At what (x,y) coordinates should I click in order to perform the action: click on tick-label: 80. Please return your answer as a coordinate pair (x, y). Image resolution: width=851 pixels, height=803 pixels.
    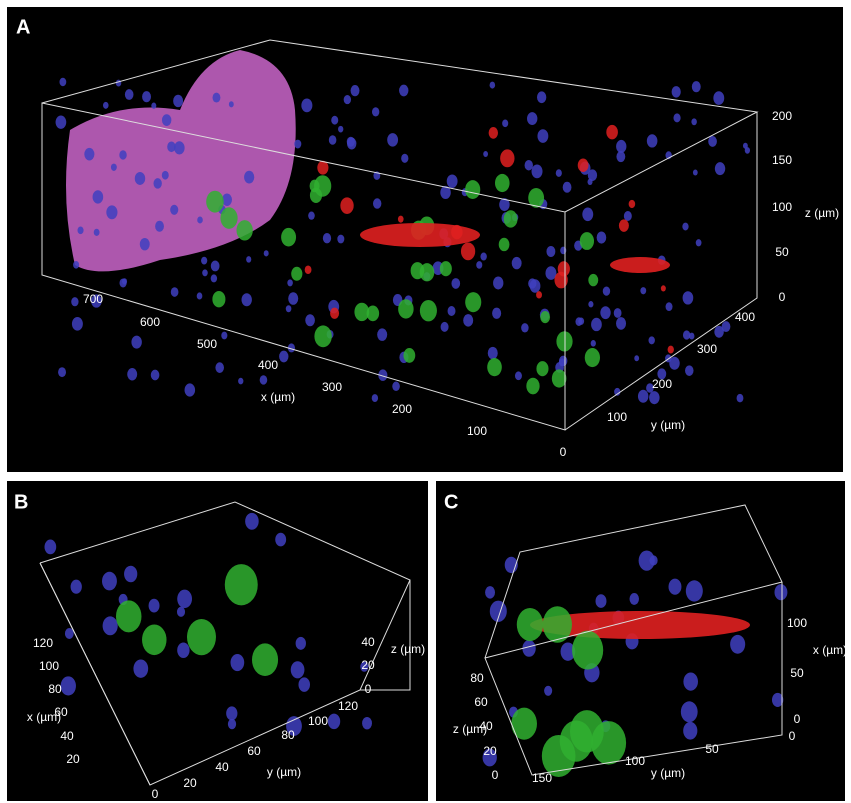
    Looking at the image, I should click on (477, 678).